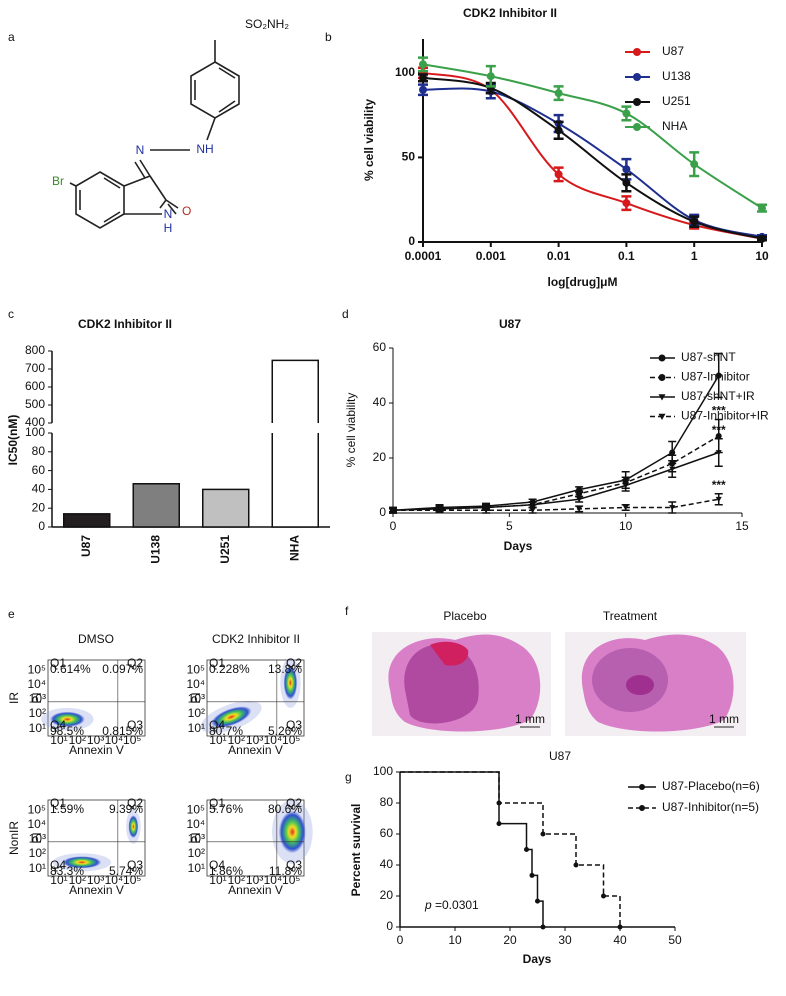 Image resolution: width=786 pixels, height=996 pixels. Describe the element at coordinates (226, 871) in the screenshot. I see `quadrant-value: 1.86%` at that location.